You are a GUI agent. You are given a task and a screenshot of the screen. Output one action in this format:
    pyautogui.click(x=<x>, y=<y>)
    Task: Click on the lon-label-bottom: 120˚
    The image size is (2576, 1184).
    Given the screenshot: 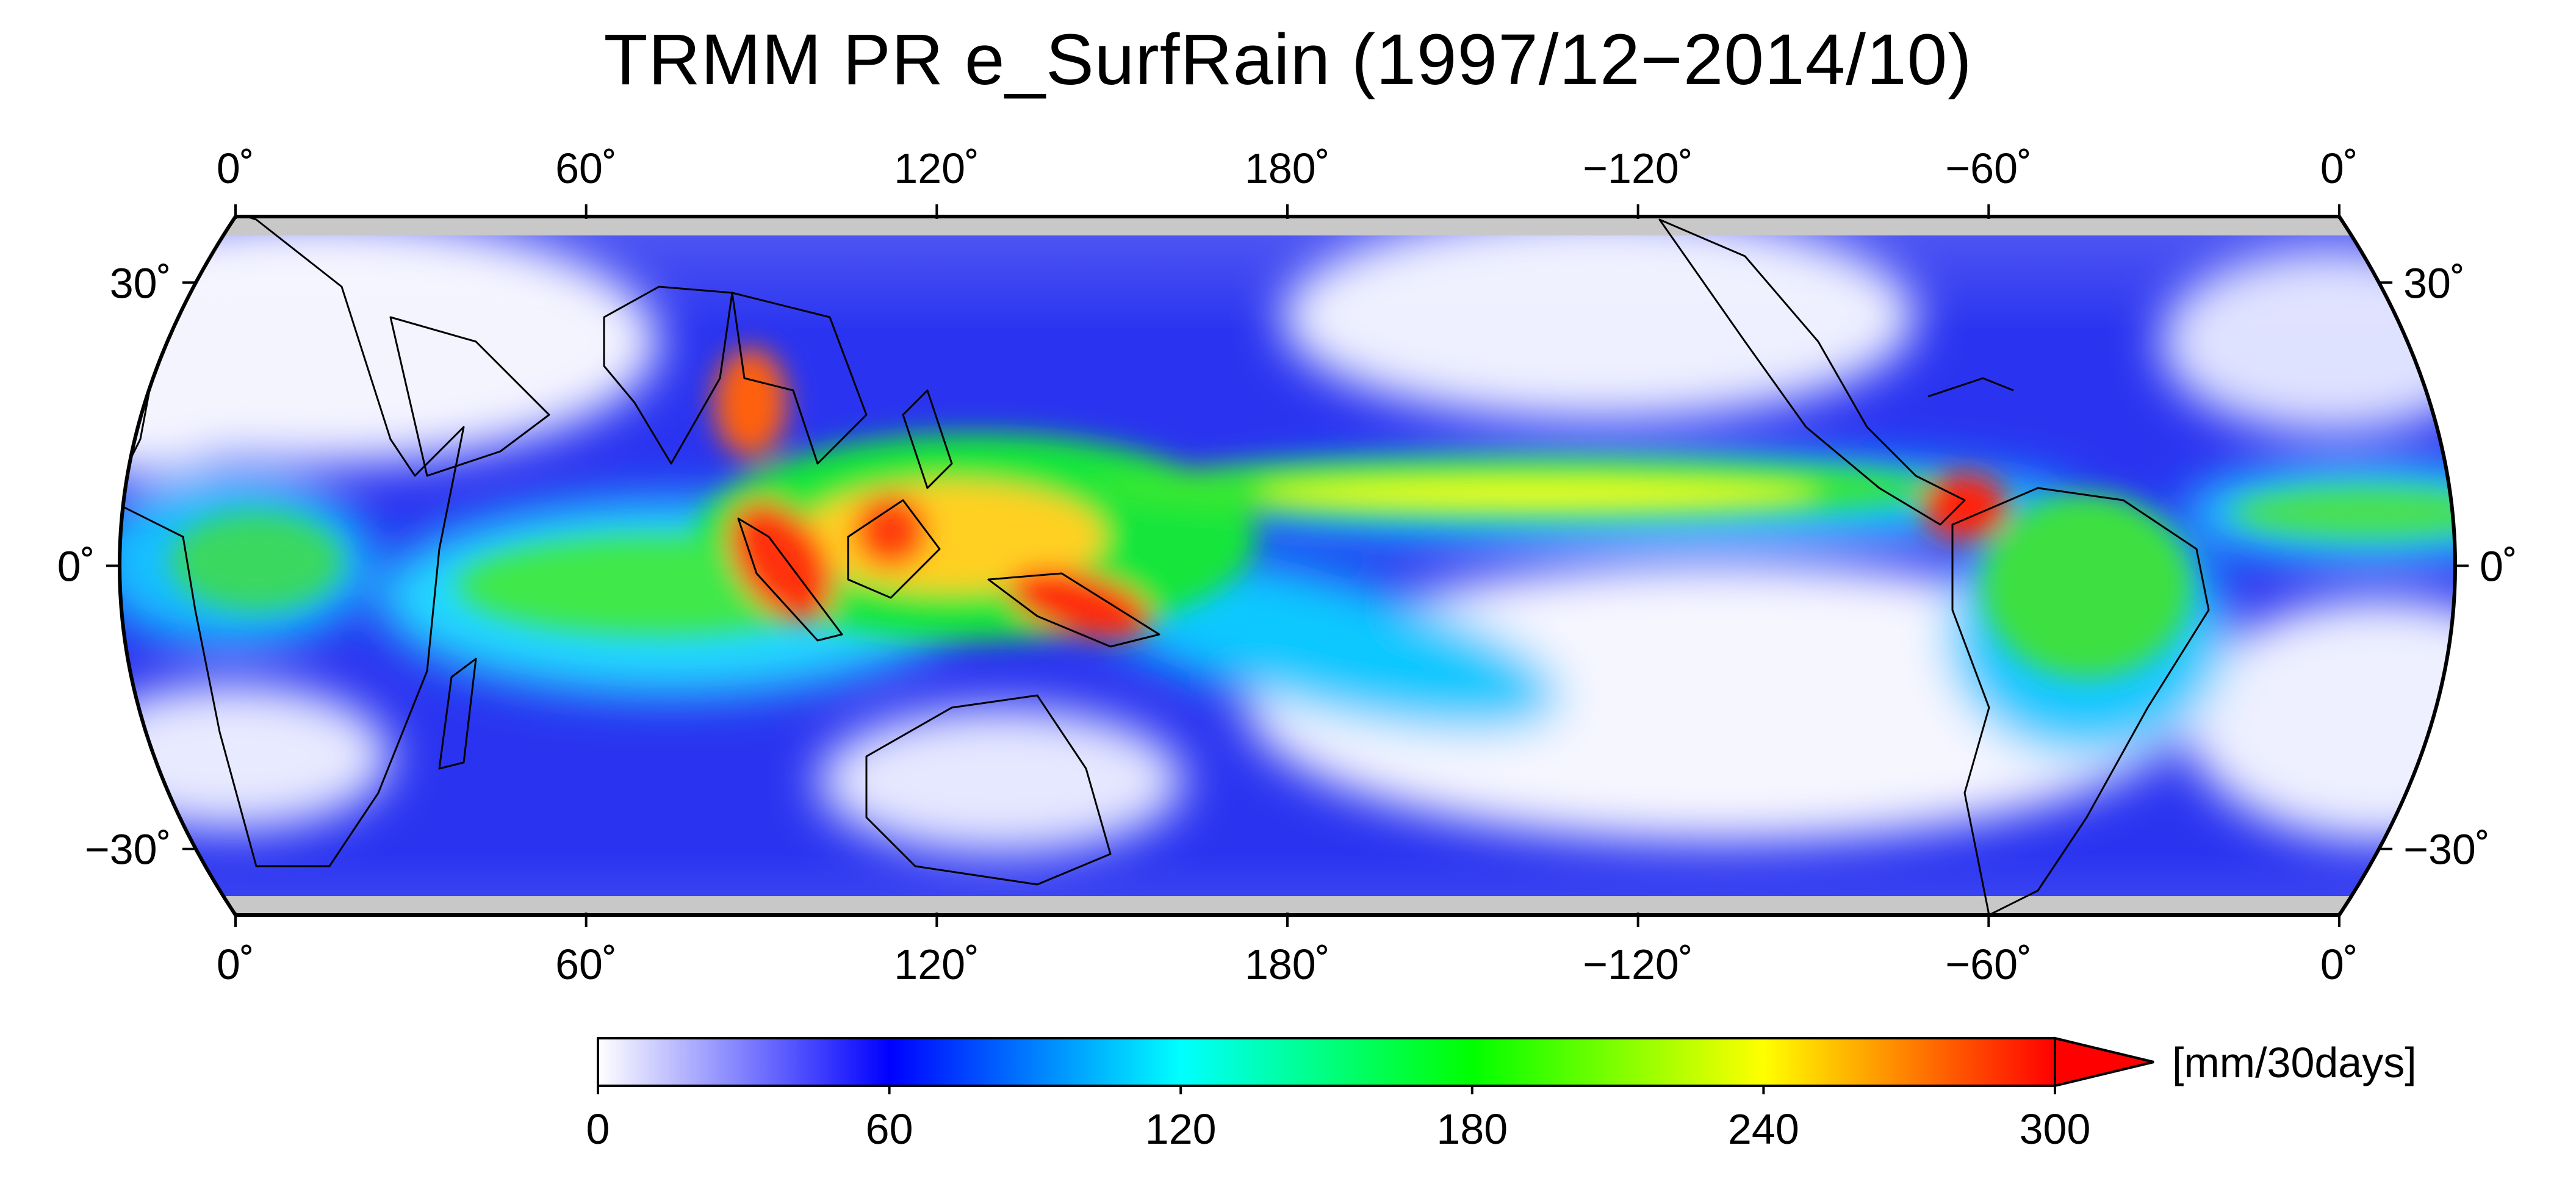 What is the action you would take?
    pyautogui.click(x=936, y=964)
    